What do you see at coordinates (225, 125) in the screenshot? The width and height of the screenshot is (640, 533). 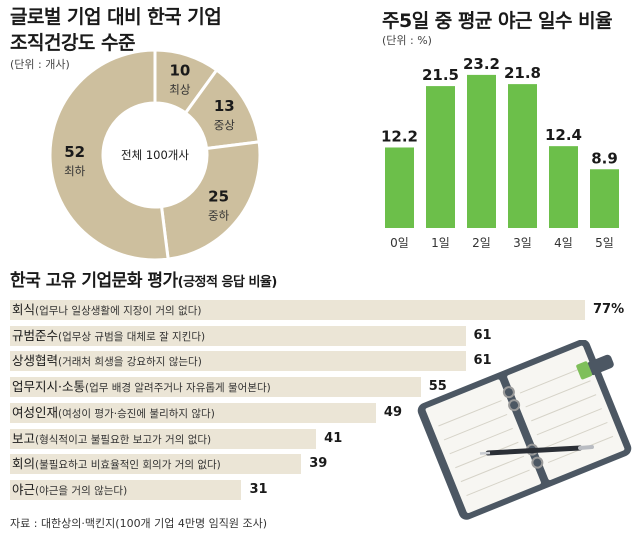 I see `donut-category-label: 중상` at bounding box center [225, 125].